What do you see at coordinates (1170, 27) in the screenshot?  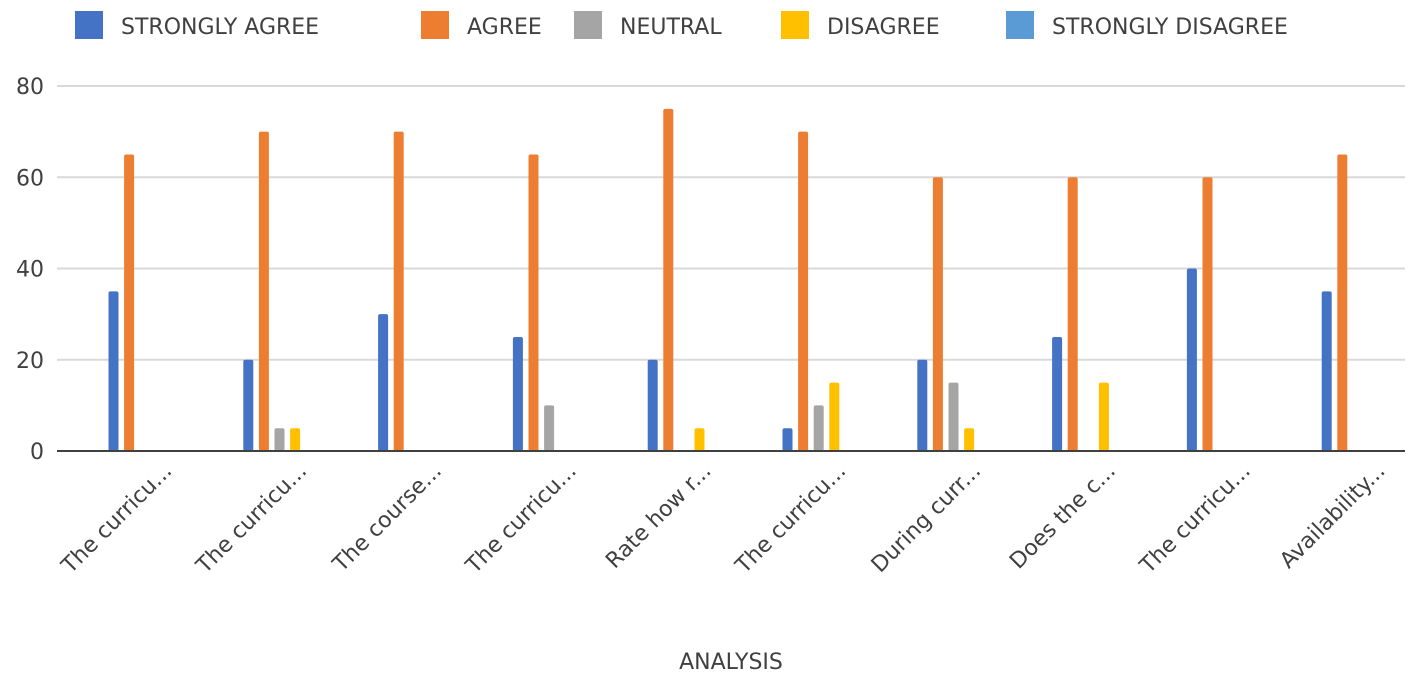 I see `legend-label: STRONGLY DISAGREE` at bounding box center [1170, 27].